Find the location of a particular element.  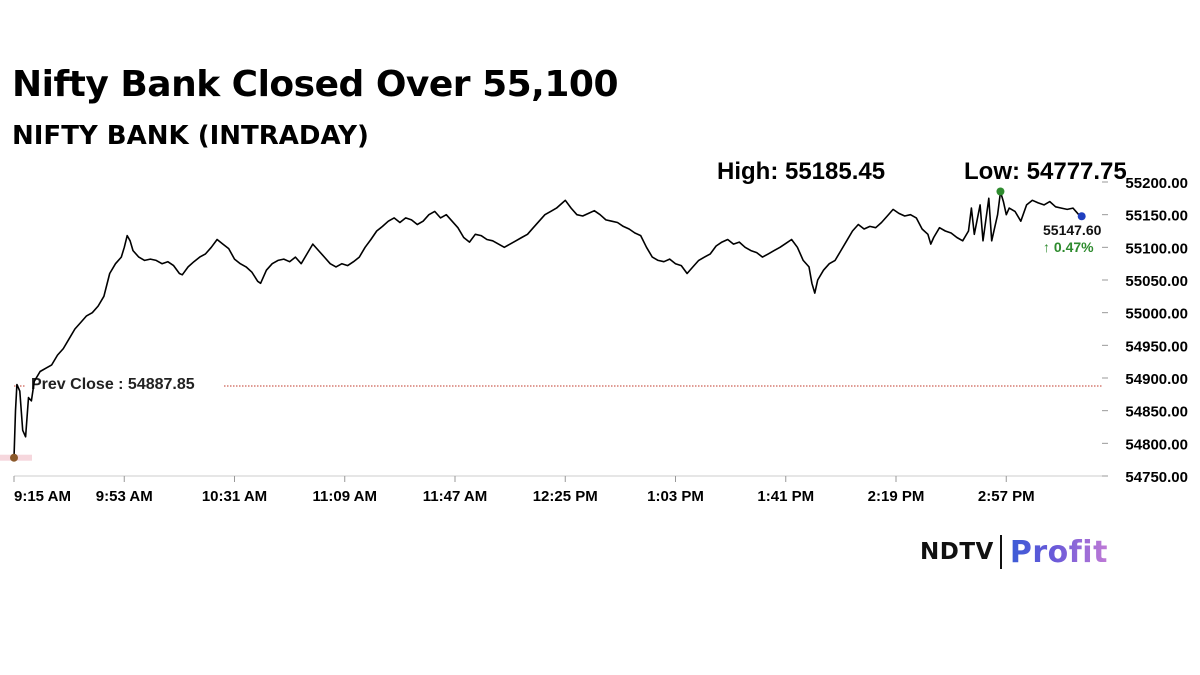

y-tick-label: 54800.00 is located at coordinates (1156, 444).